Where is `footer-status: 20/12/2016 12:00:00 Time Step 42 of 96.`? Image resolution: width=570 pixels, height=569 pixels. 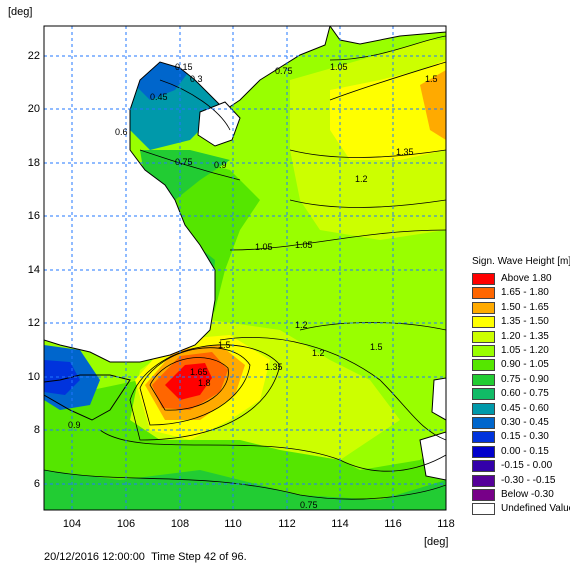 footer-status: 20/12/2016 12:00:00 Time Step 42 of 96. is located at coordinates (145, 557).